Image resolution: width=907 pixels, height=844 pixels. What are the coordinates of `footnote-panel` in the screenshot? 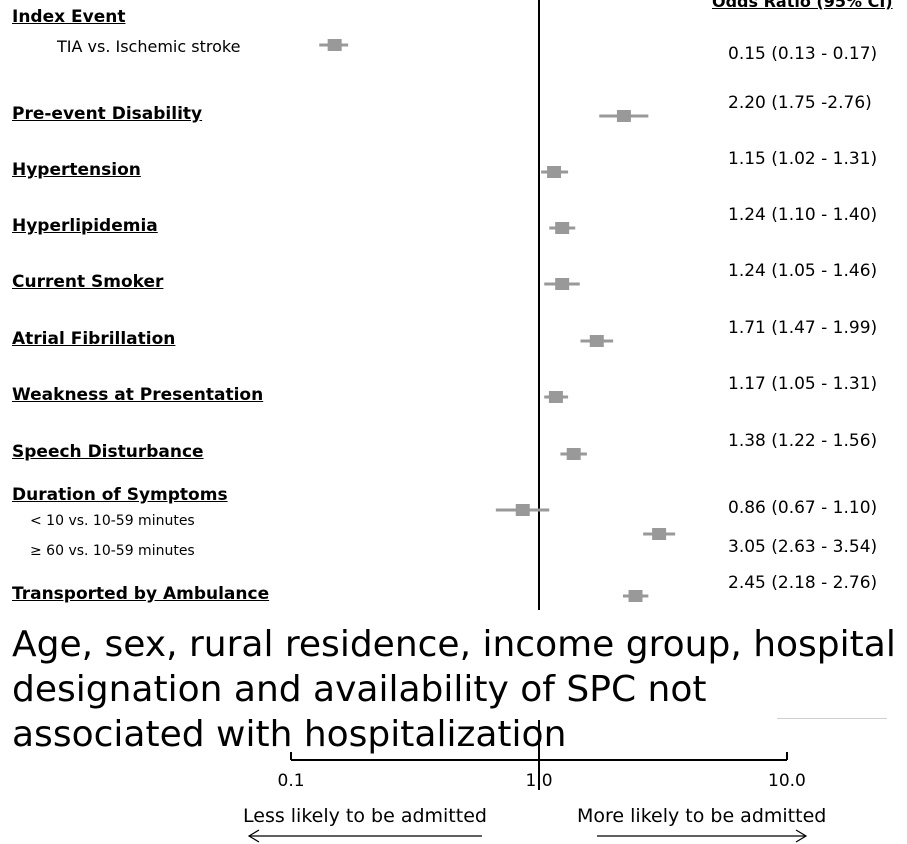 It's located at (453, 665).